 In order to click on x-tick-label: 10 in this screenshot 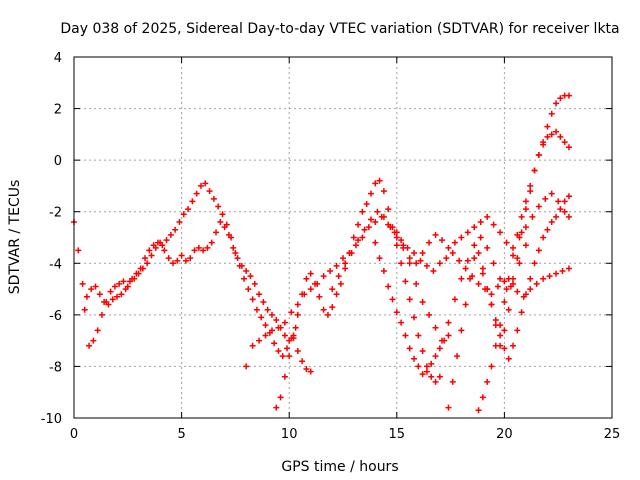, I will do `click(289, 434)`.